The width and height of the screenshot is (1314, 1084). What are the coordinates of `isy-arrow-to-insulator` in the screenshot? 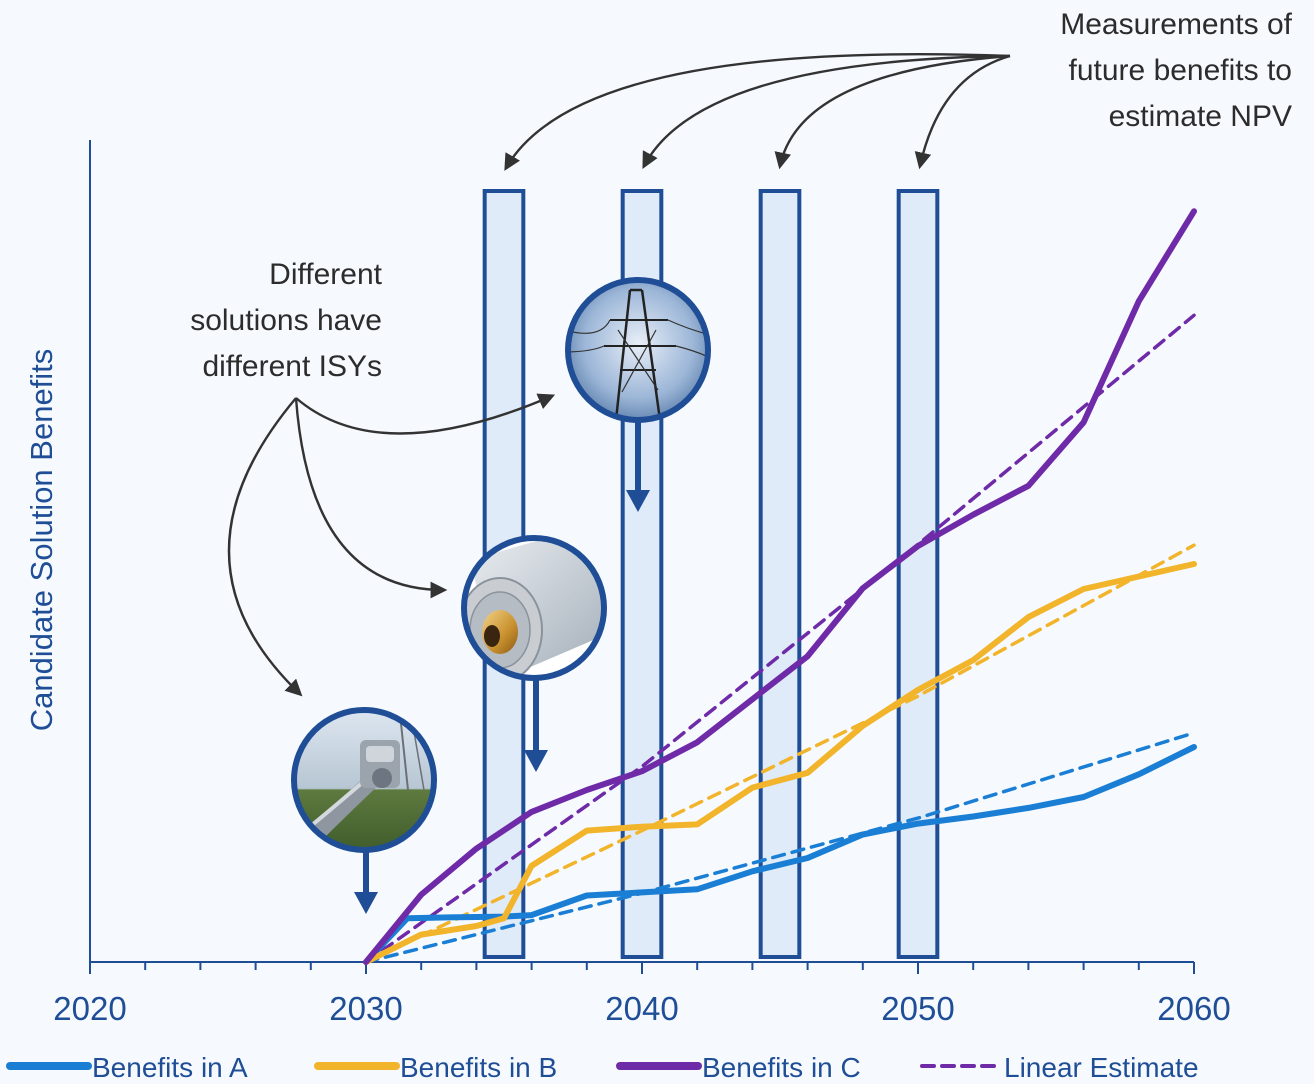 It's located at (265, 547).